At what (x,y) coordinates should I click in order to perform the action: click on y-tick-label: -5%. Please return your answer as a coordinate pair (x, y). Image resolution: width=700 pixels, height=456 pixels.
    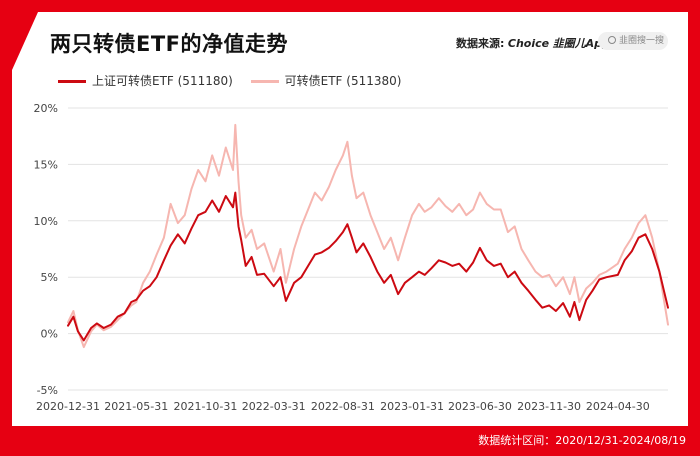
    Looking at the image, I should click on (47, 390).